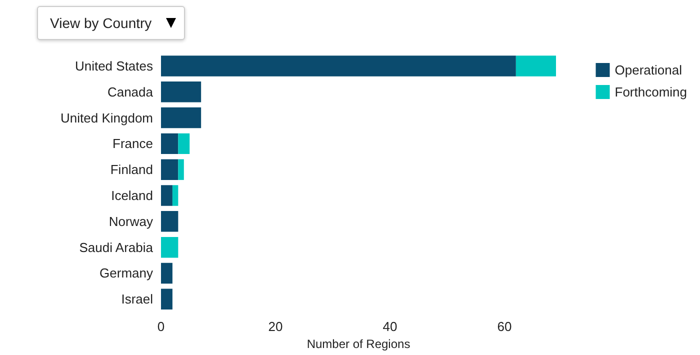 This screenshot has height=355, width=700. What do you see at coordinates (161, 326) in the screenshot?
I see `x-tick-label: 0` at bounding box center [161, 326].